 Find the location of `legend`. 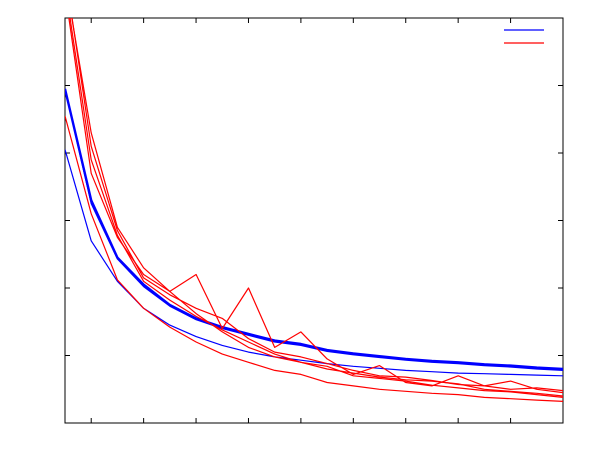

legend is located at coordinates (524, 36).